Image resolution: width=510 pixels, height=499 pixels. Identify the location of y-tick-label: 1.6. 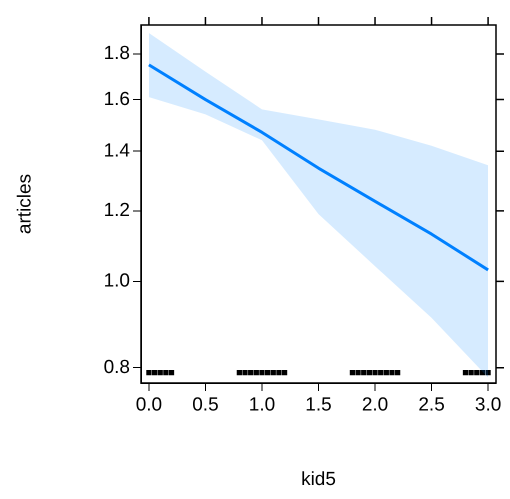
(117, 99).